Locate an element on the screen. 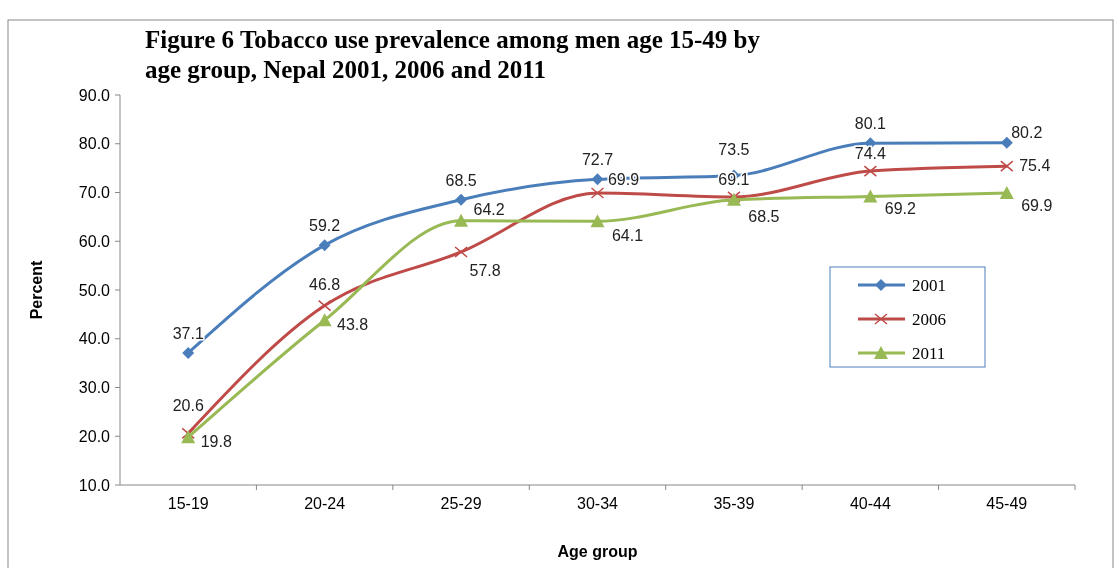 The width and height of the screenshot is (1115, 568). data-label: 43.8 is located at coordinates (353, 325).